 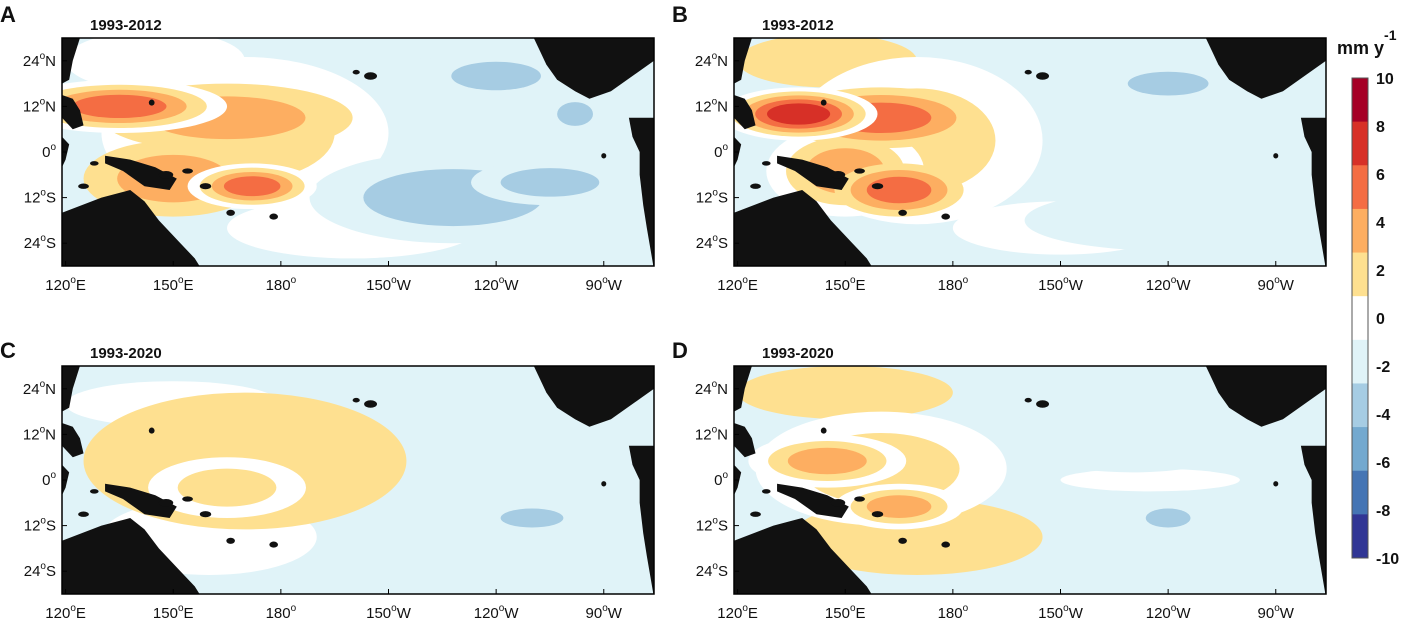 I want to click on colorbar-tick-label: 2, so click(x=1380, y=271).